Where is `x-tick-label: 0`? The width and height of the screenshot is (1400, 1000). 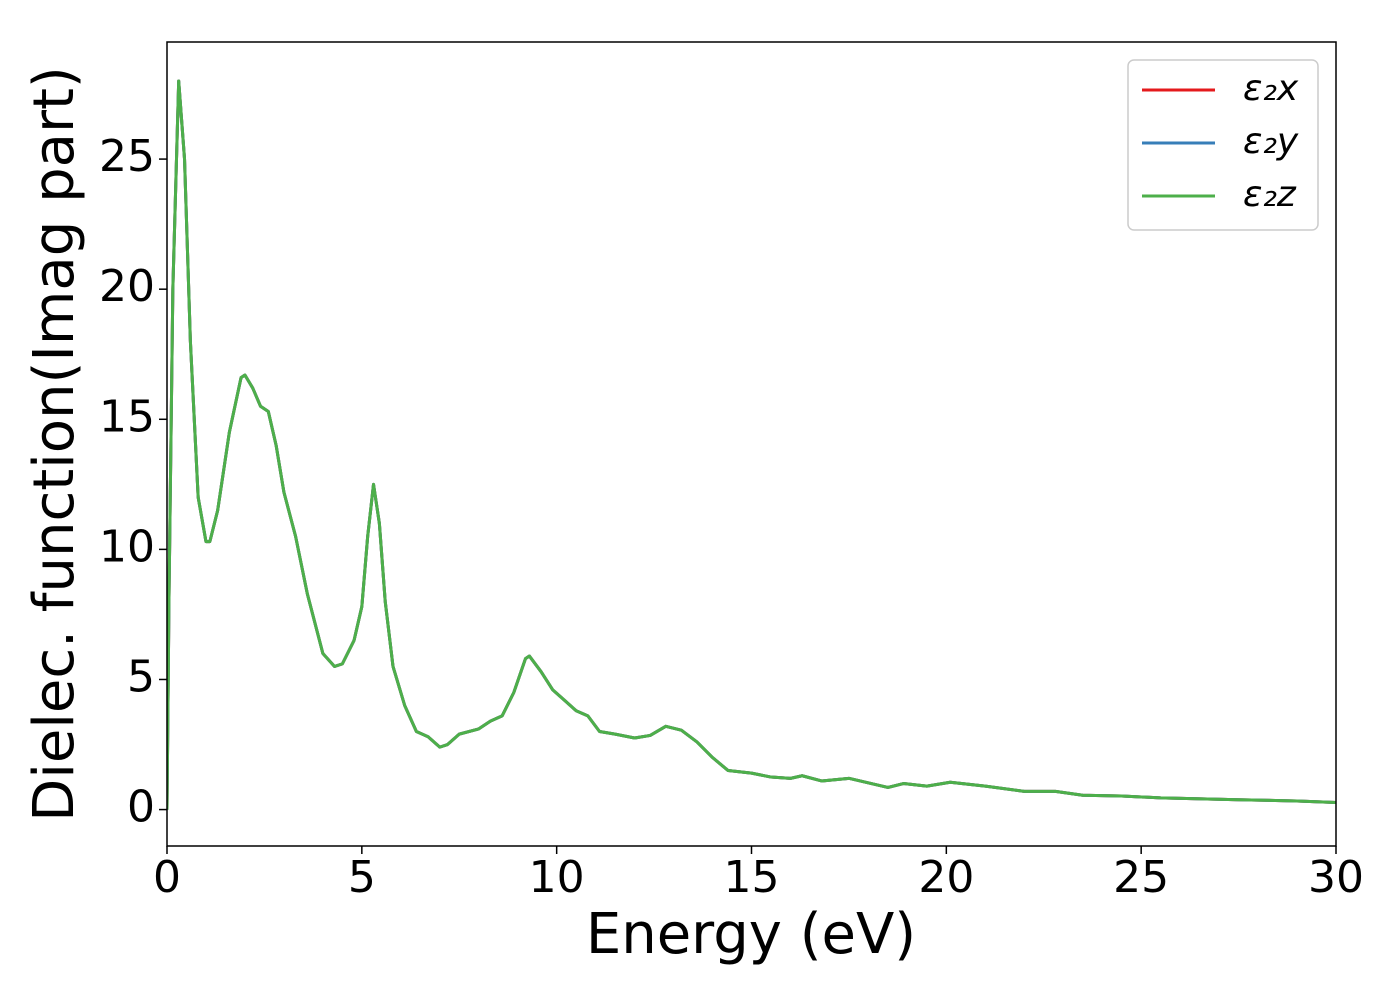
x-tick-label: 0 is located at coordinates (167, 877).